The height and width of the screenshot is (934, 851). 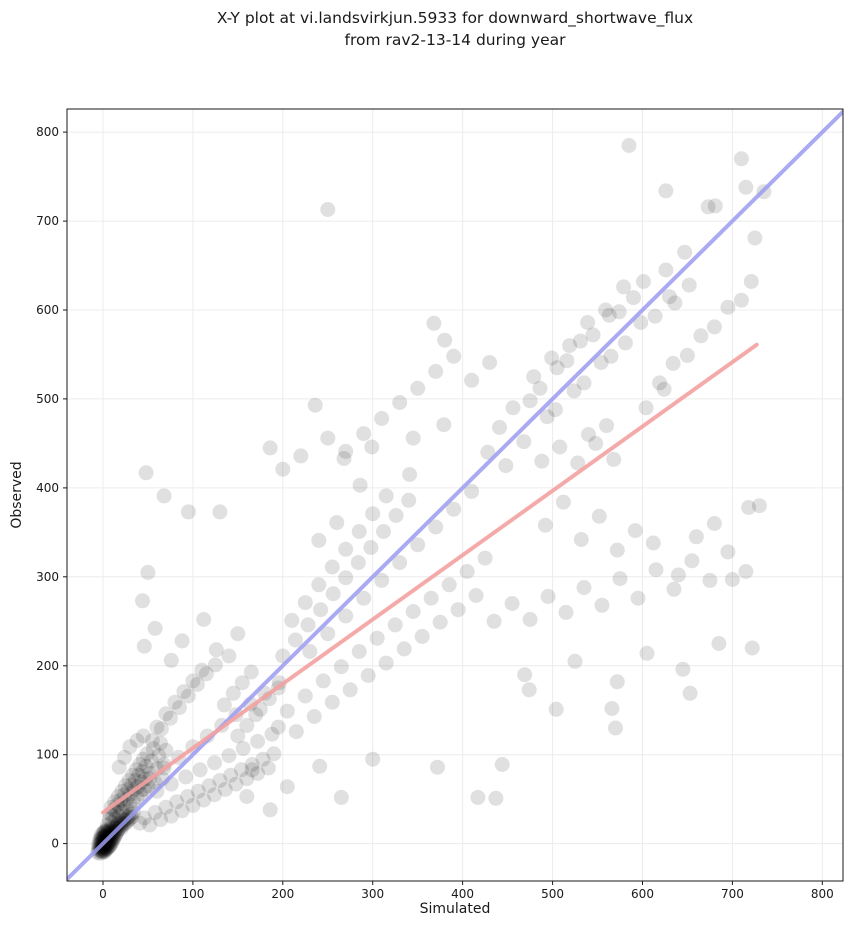 What do you see at coordinates (47, 488) in the screenshot?
I see `y-tick-label: 400` at bounding box center [47, 488].